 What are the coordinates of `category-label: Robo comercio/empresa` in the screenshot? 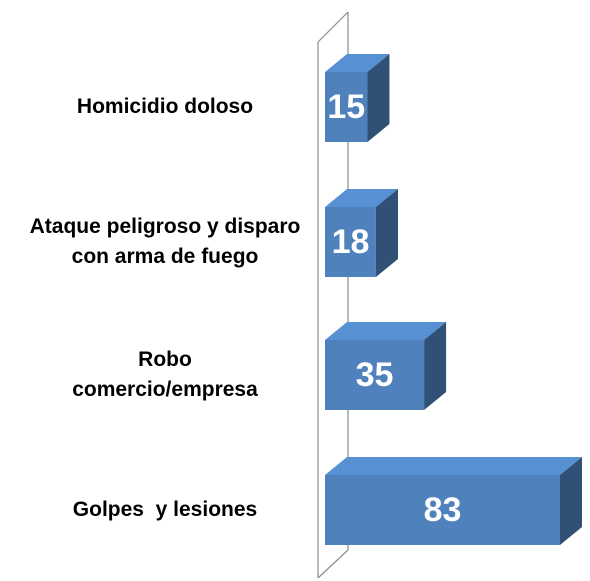 It's located at (165, 374).